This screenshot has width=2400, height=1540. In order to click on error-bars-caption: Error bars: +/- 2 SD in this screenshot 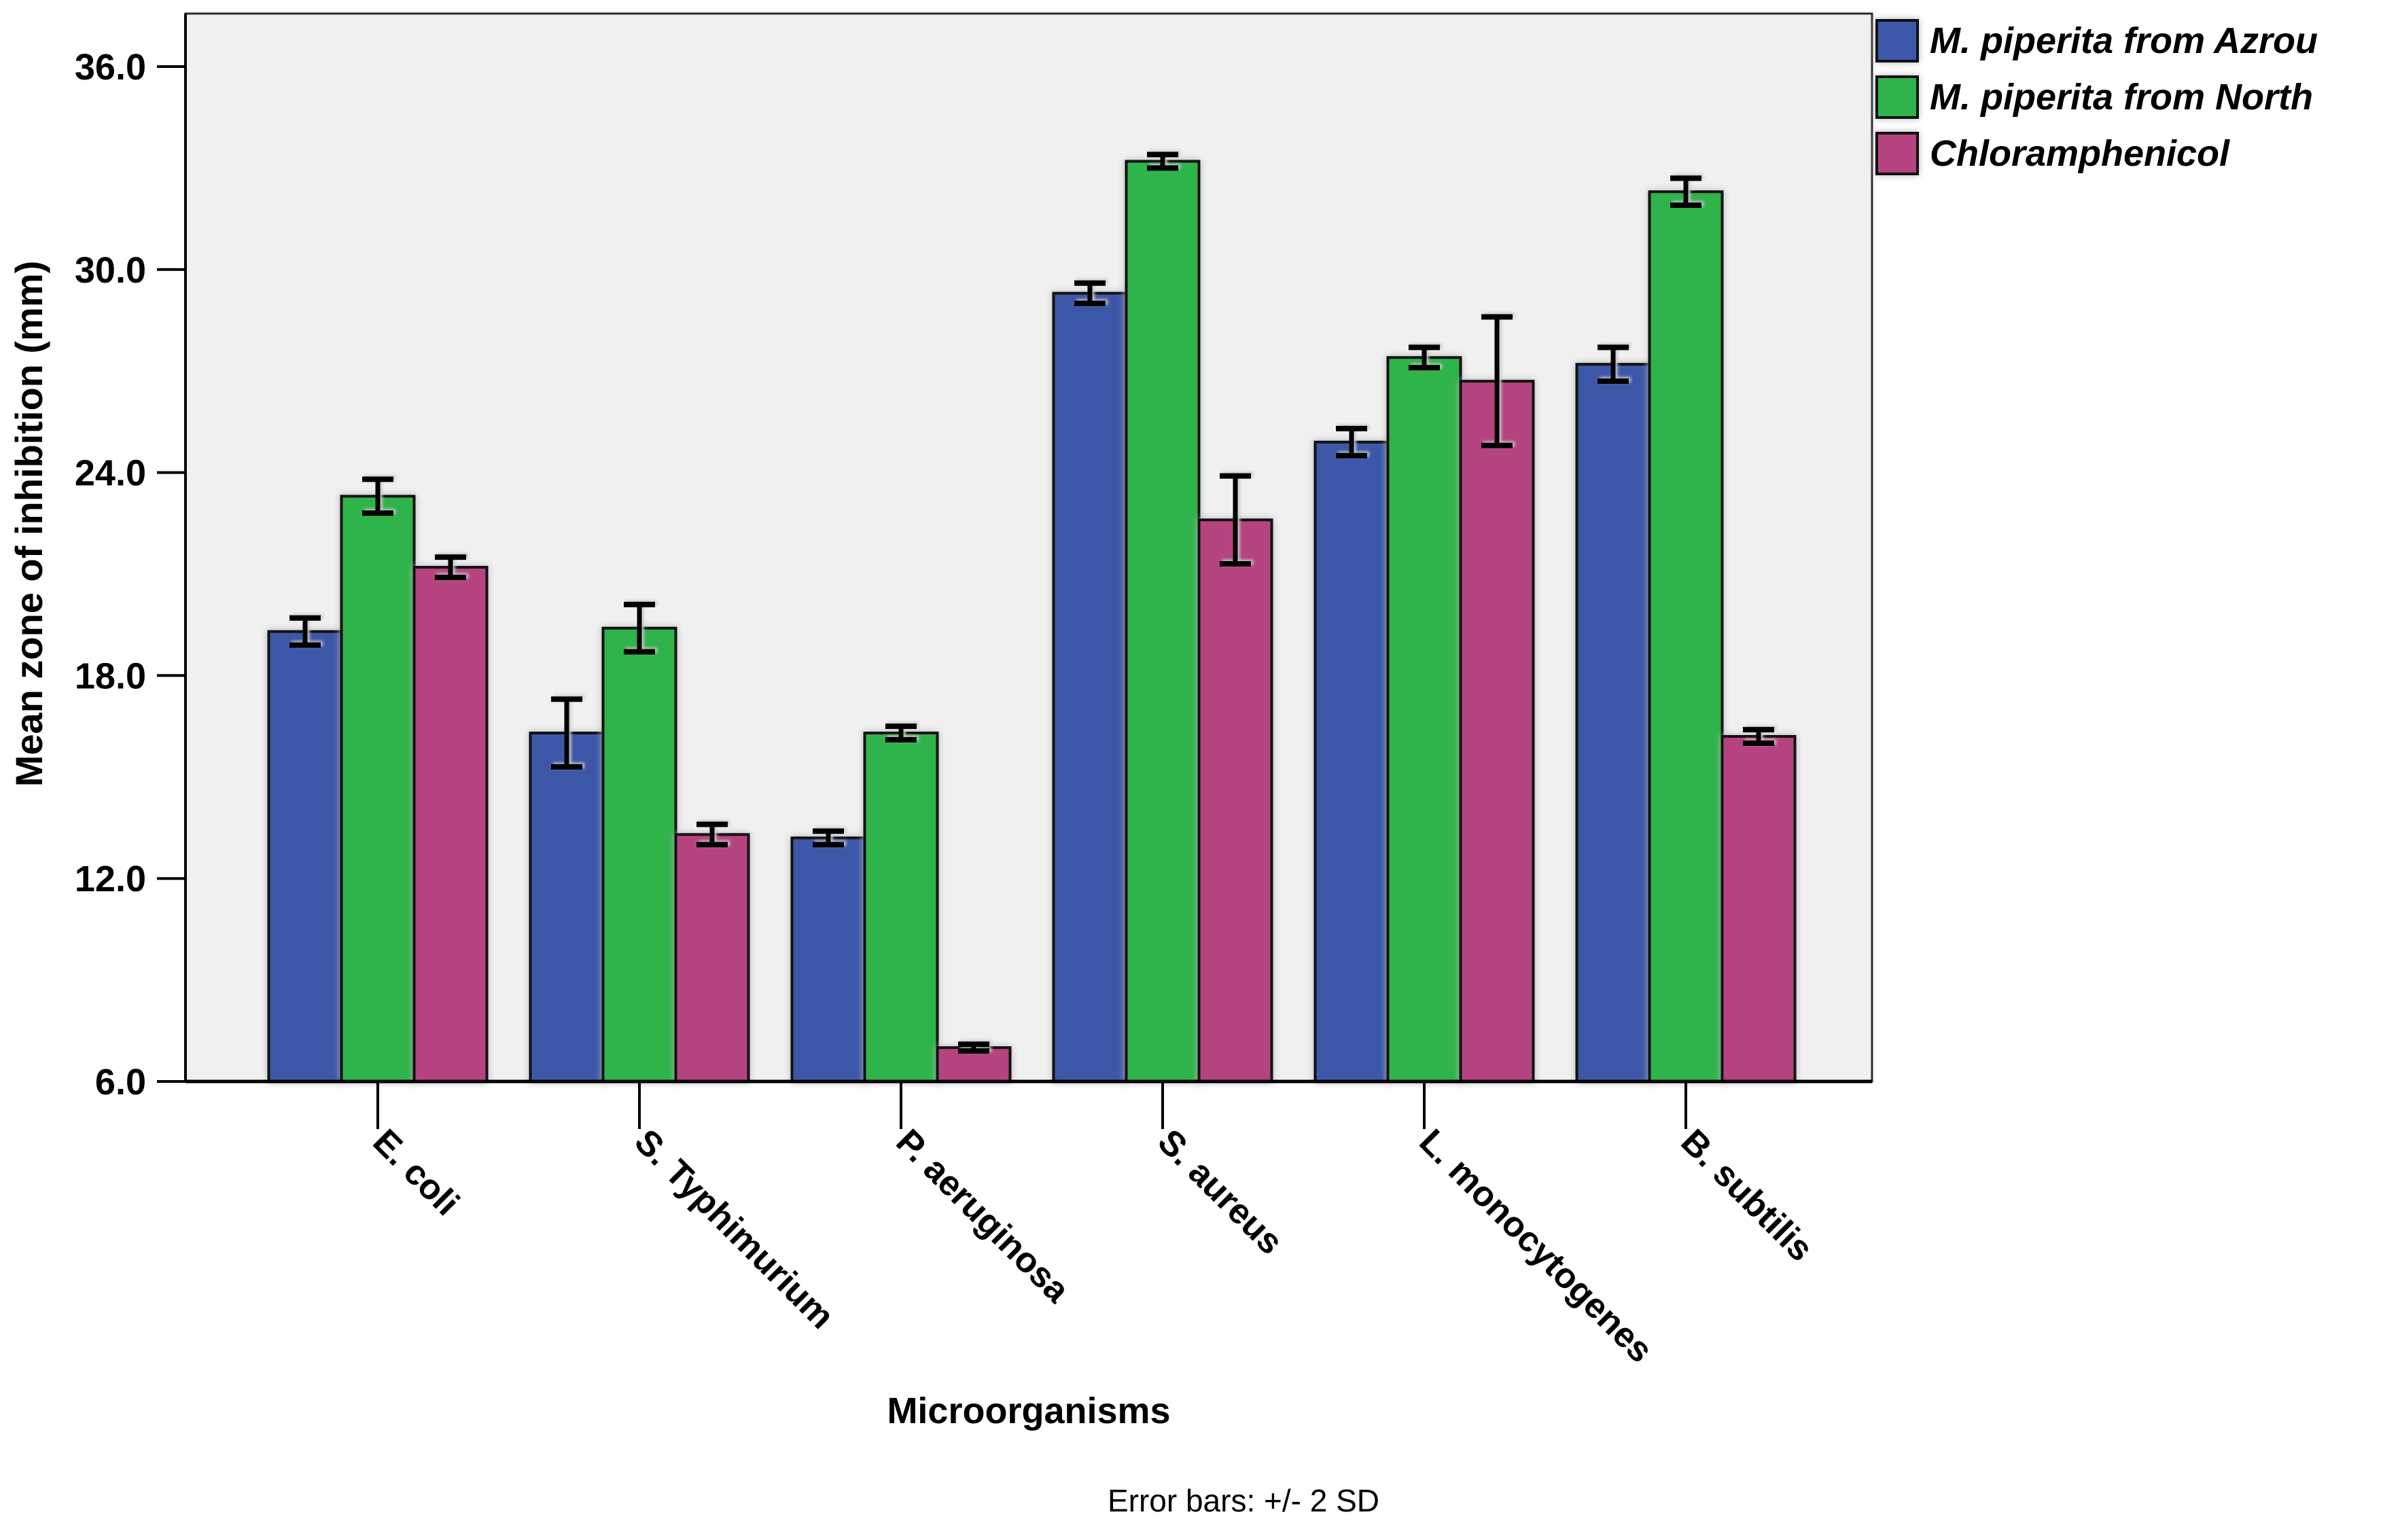, I will do `click(1243, 1500)`.